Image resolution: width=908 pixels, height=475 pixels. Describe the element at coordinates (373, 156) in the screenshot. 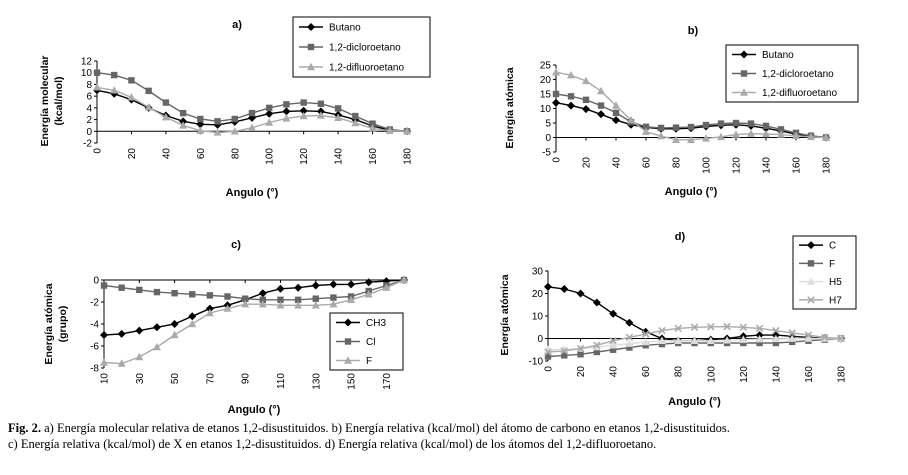

I see `x-tick-label: 160` at that location.